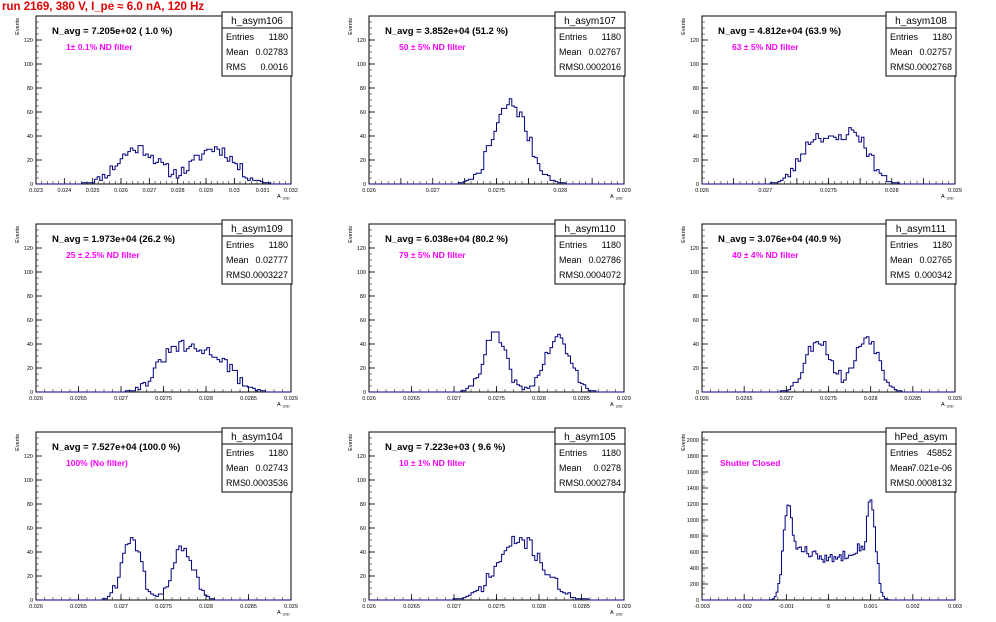 This screenshot has width=996, height=622. Describe the element at coordinates (271, 260) in the screenshot. I see `stats-mean-value: 0.02777` at that location.